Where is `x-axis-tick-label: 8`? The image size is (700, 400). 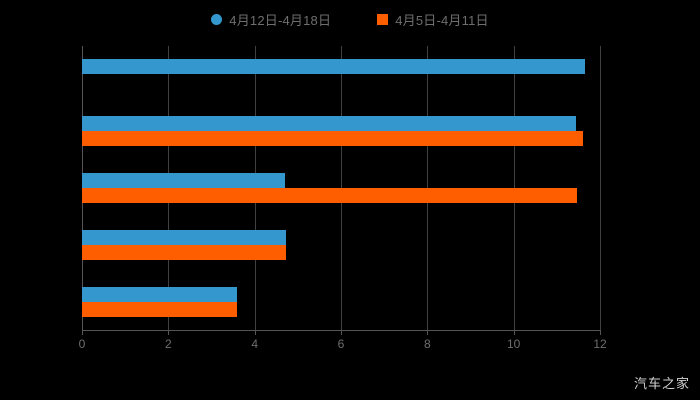
x-axis-tick-label: 8 is located at coordinates (427, 344).